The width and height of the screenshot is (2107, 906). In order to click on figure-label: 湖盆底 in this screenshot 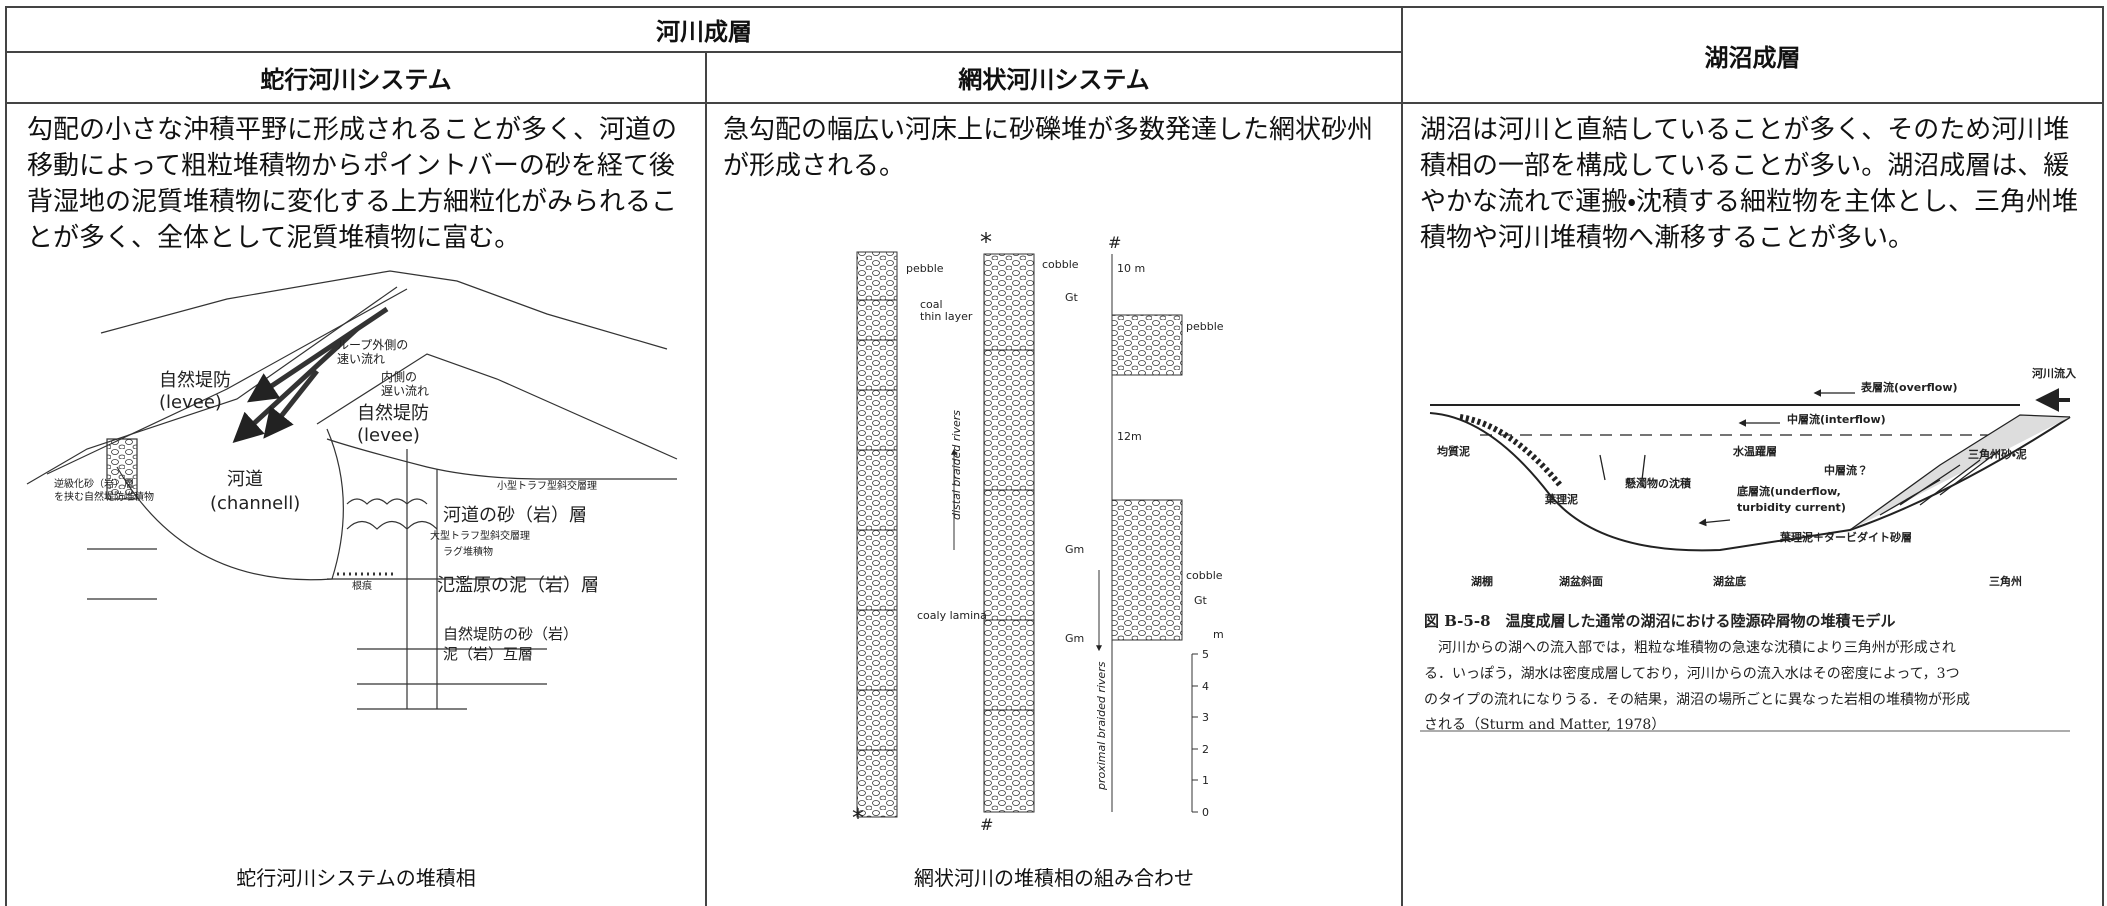, I will do `click(1729, 581)`.